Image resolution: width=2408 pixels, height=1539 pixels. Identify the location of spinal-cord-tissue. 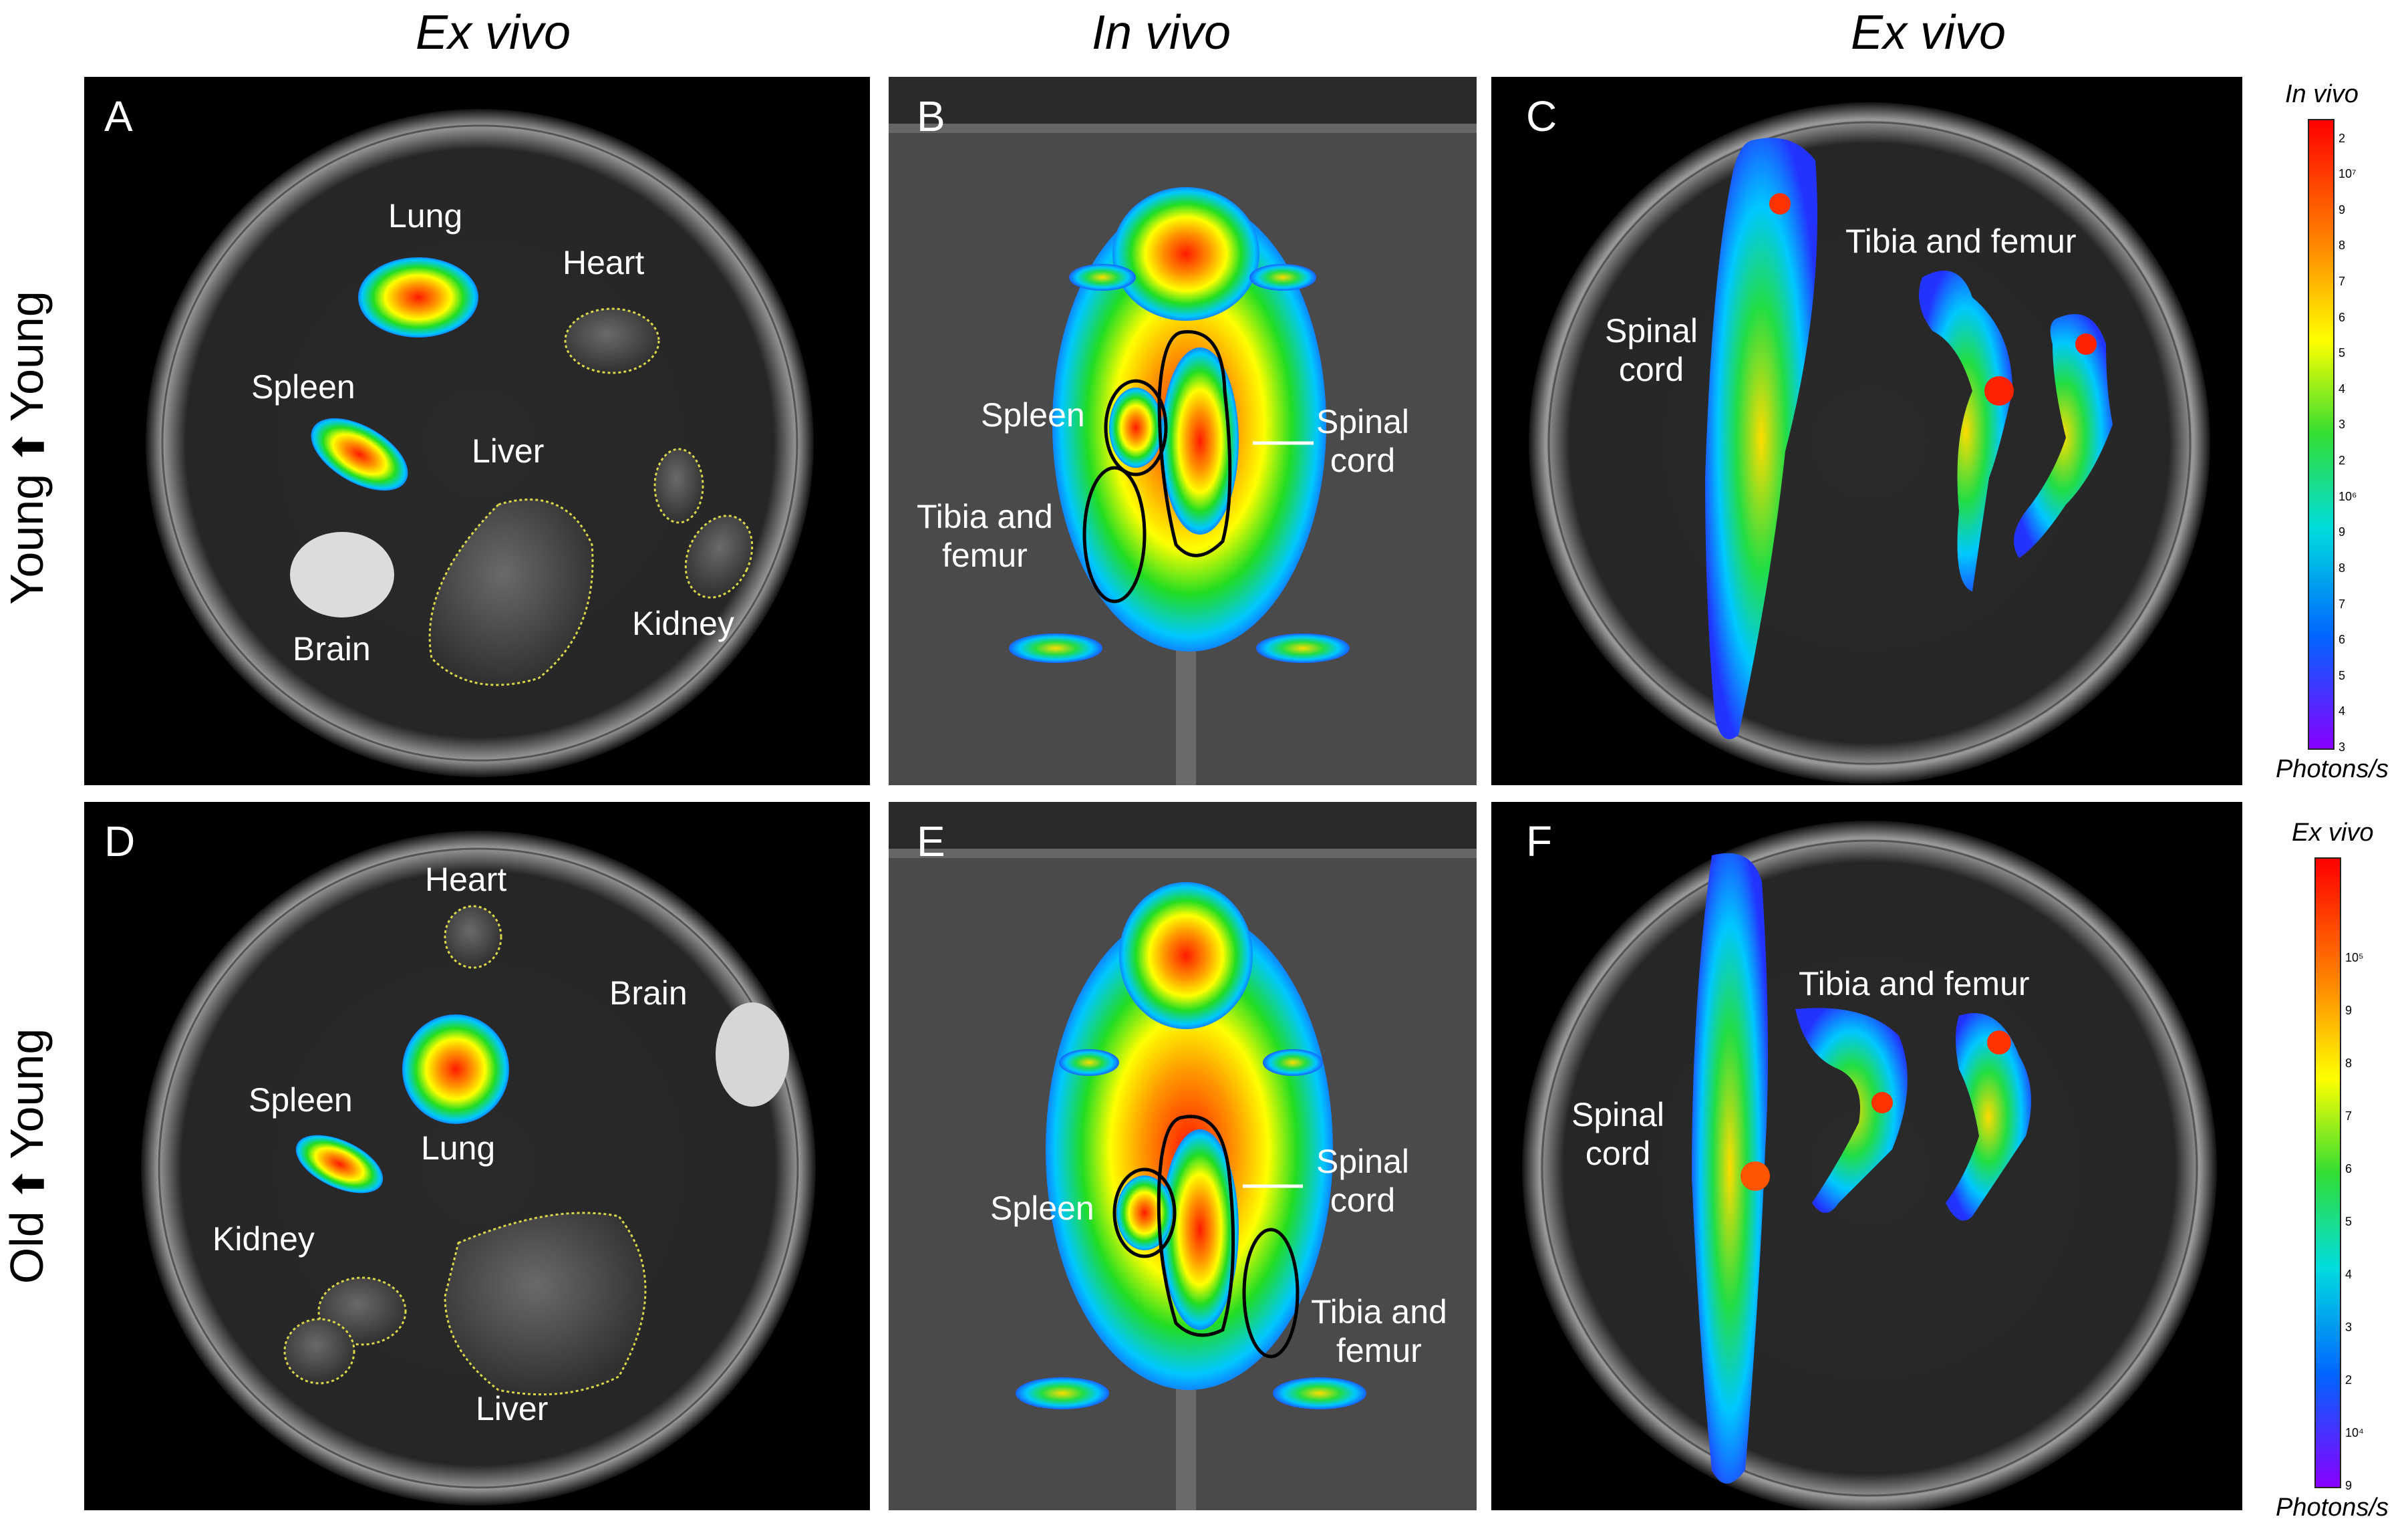
(1761, 439).